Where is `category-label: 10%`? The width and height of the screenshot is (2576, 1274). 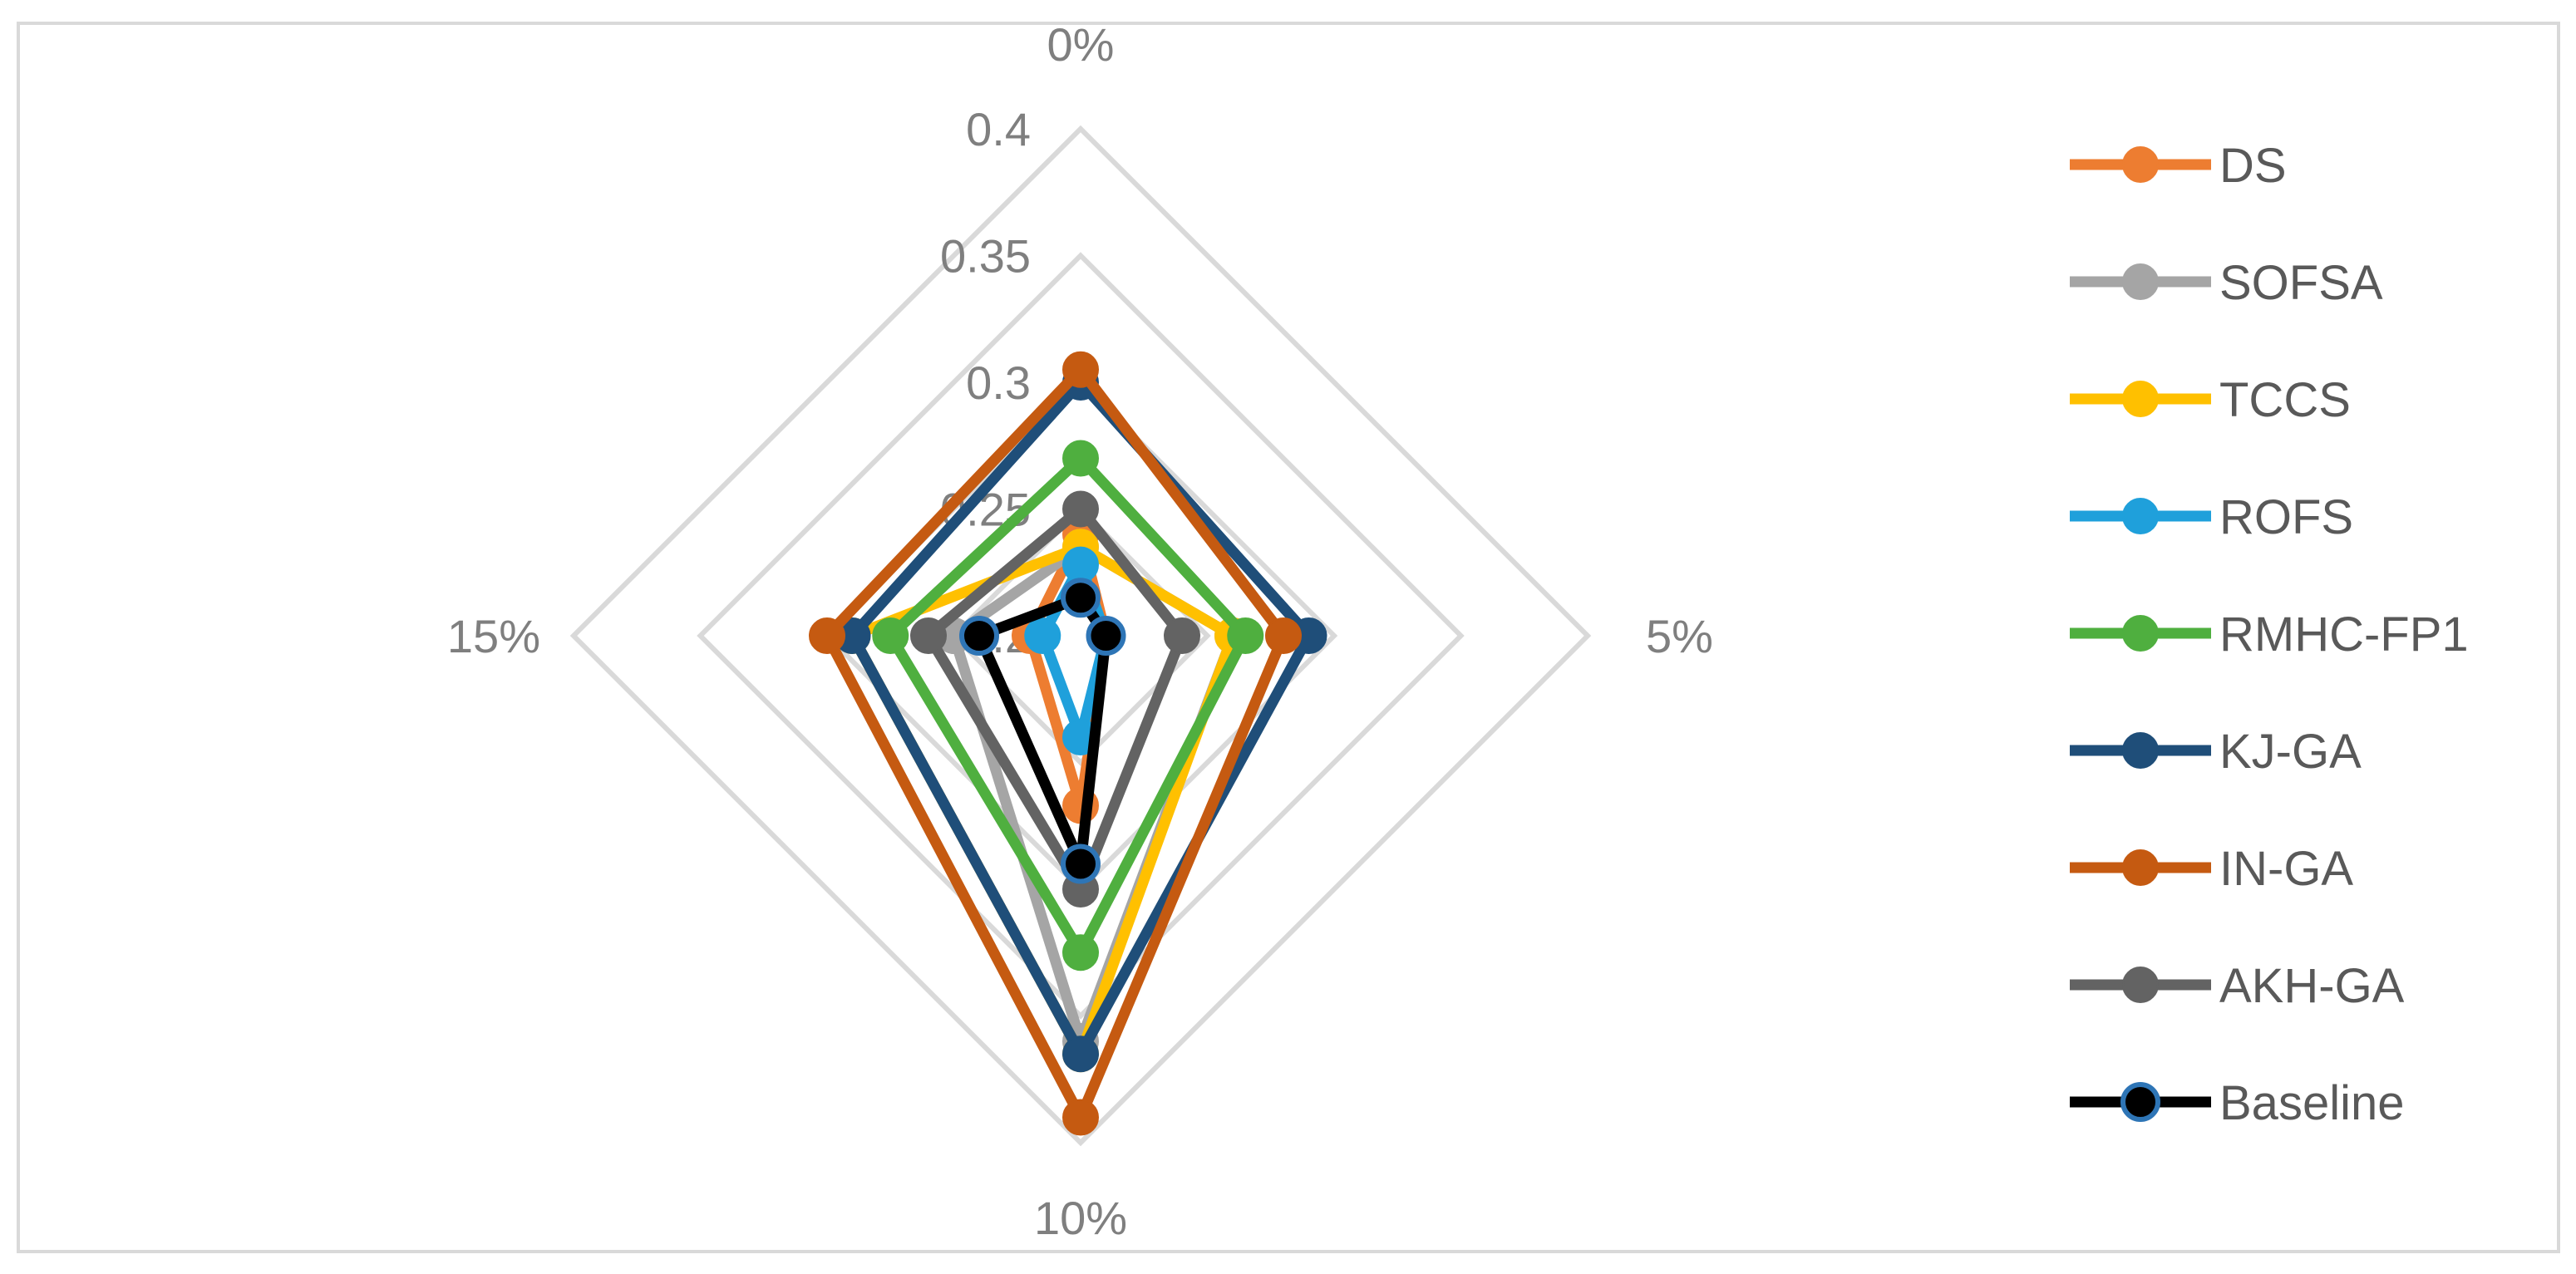
category-label: 10% is located at coordinates (1080, 1218).